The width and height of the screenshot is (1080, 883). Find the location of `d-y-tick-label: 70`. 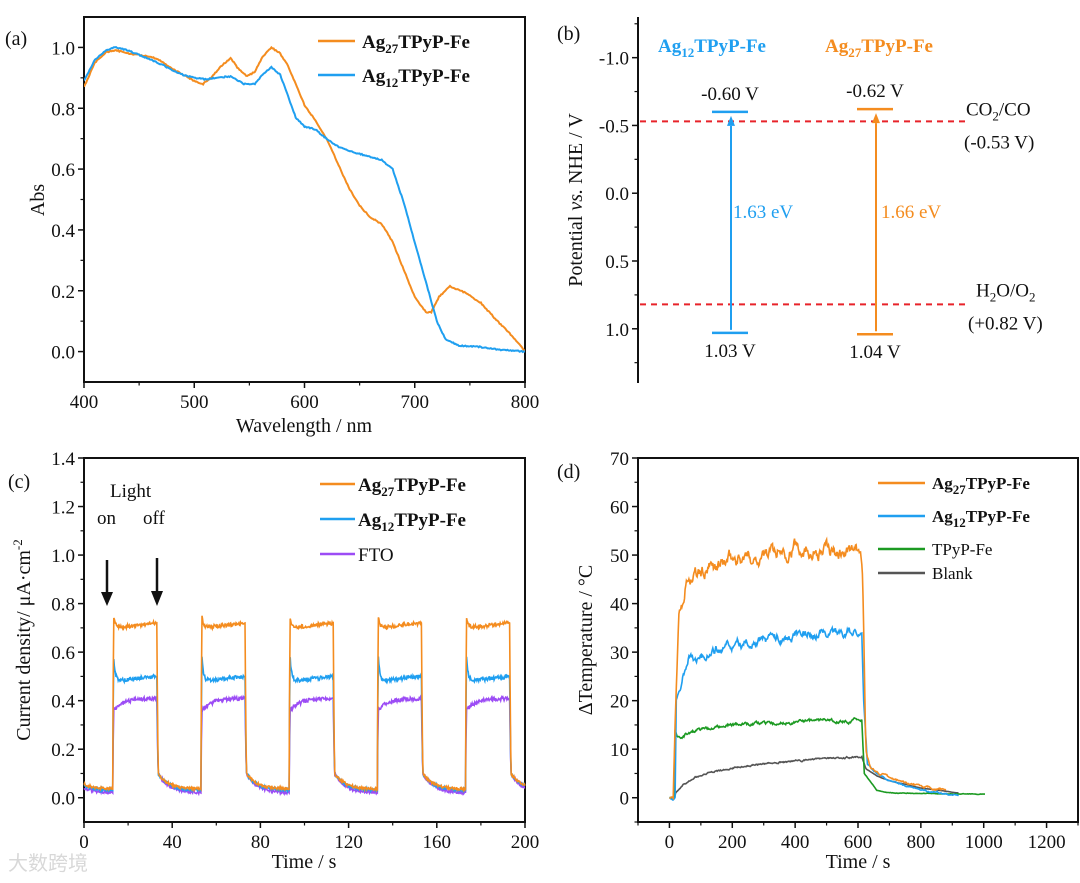

d-y-tick-label: 70 is located at coordinates (619, 459).